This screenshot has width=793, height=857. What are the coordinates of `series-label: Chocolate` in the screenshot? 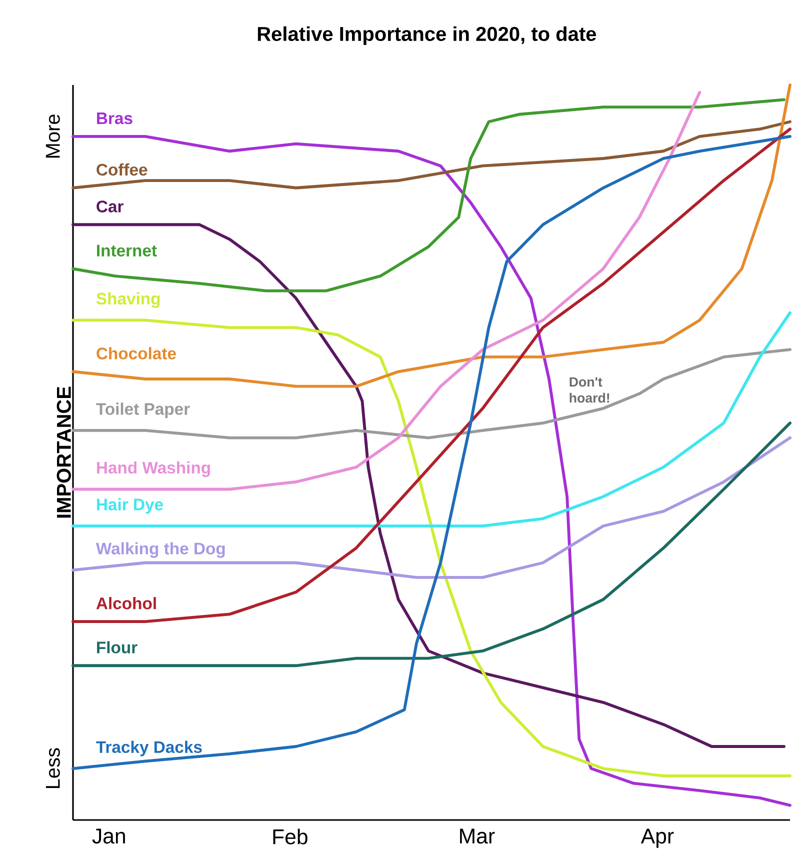 It's located at (136, 353).